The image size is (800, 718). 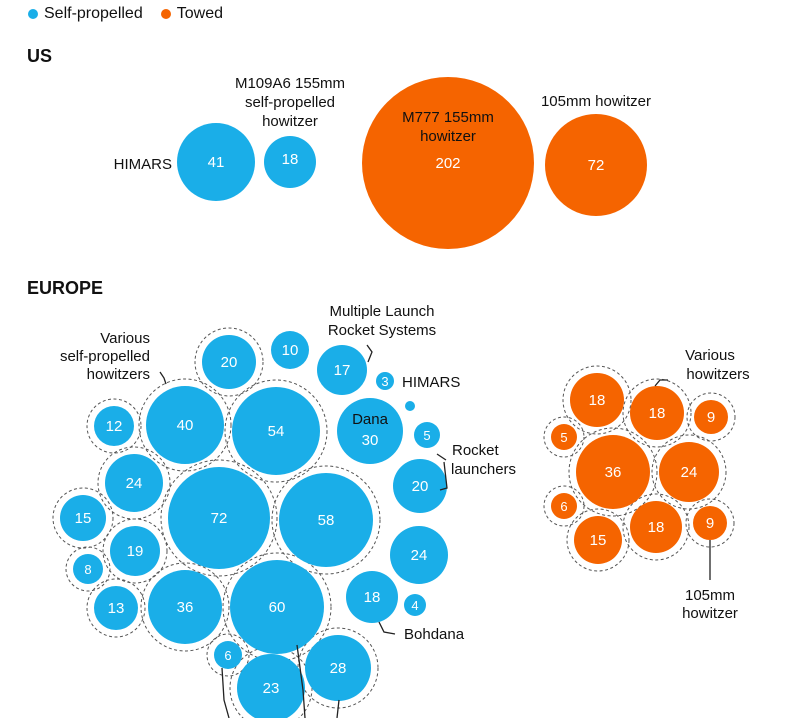 I want to click on annotation-15: launchers, so click(x=483, y=469).